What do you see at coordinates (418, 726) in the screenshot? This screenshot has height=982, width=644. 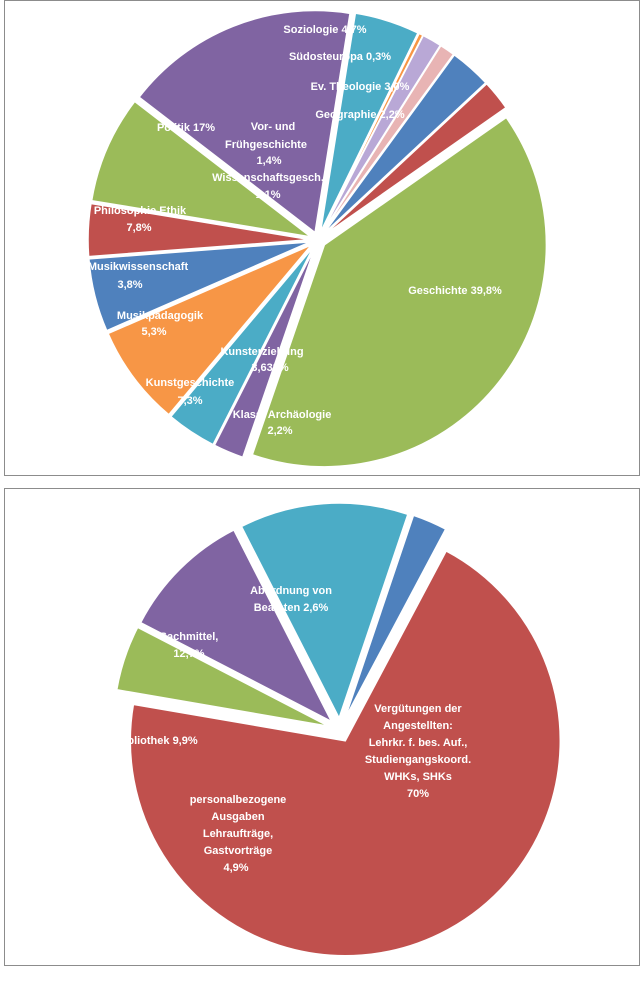 I see `label-verguetungen-line2: Angestellten:` at bounding box center [418, 726].